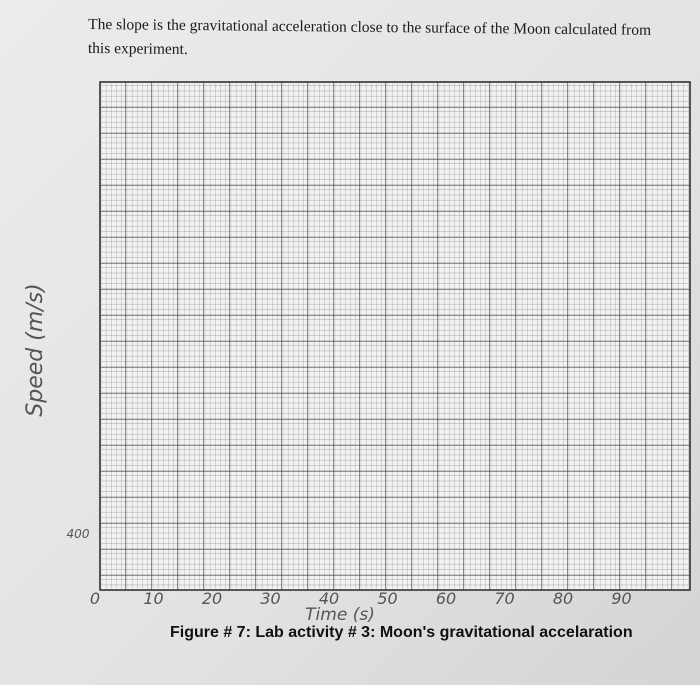 Image resolution: width=700 pixels, height=685 pixels. What do you see at coordinates (504, 598) in the screenshot?
I see `x-tick-label: 70` at bounding box center [504, 598].